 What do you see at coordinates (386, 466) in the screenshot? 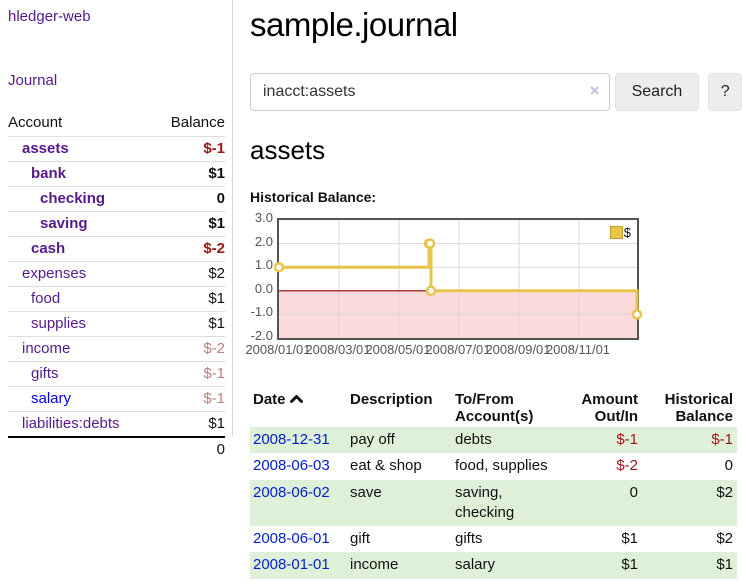
I see `transaction-description: eat & shop` at bounding box center [386, 466].